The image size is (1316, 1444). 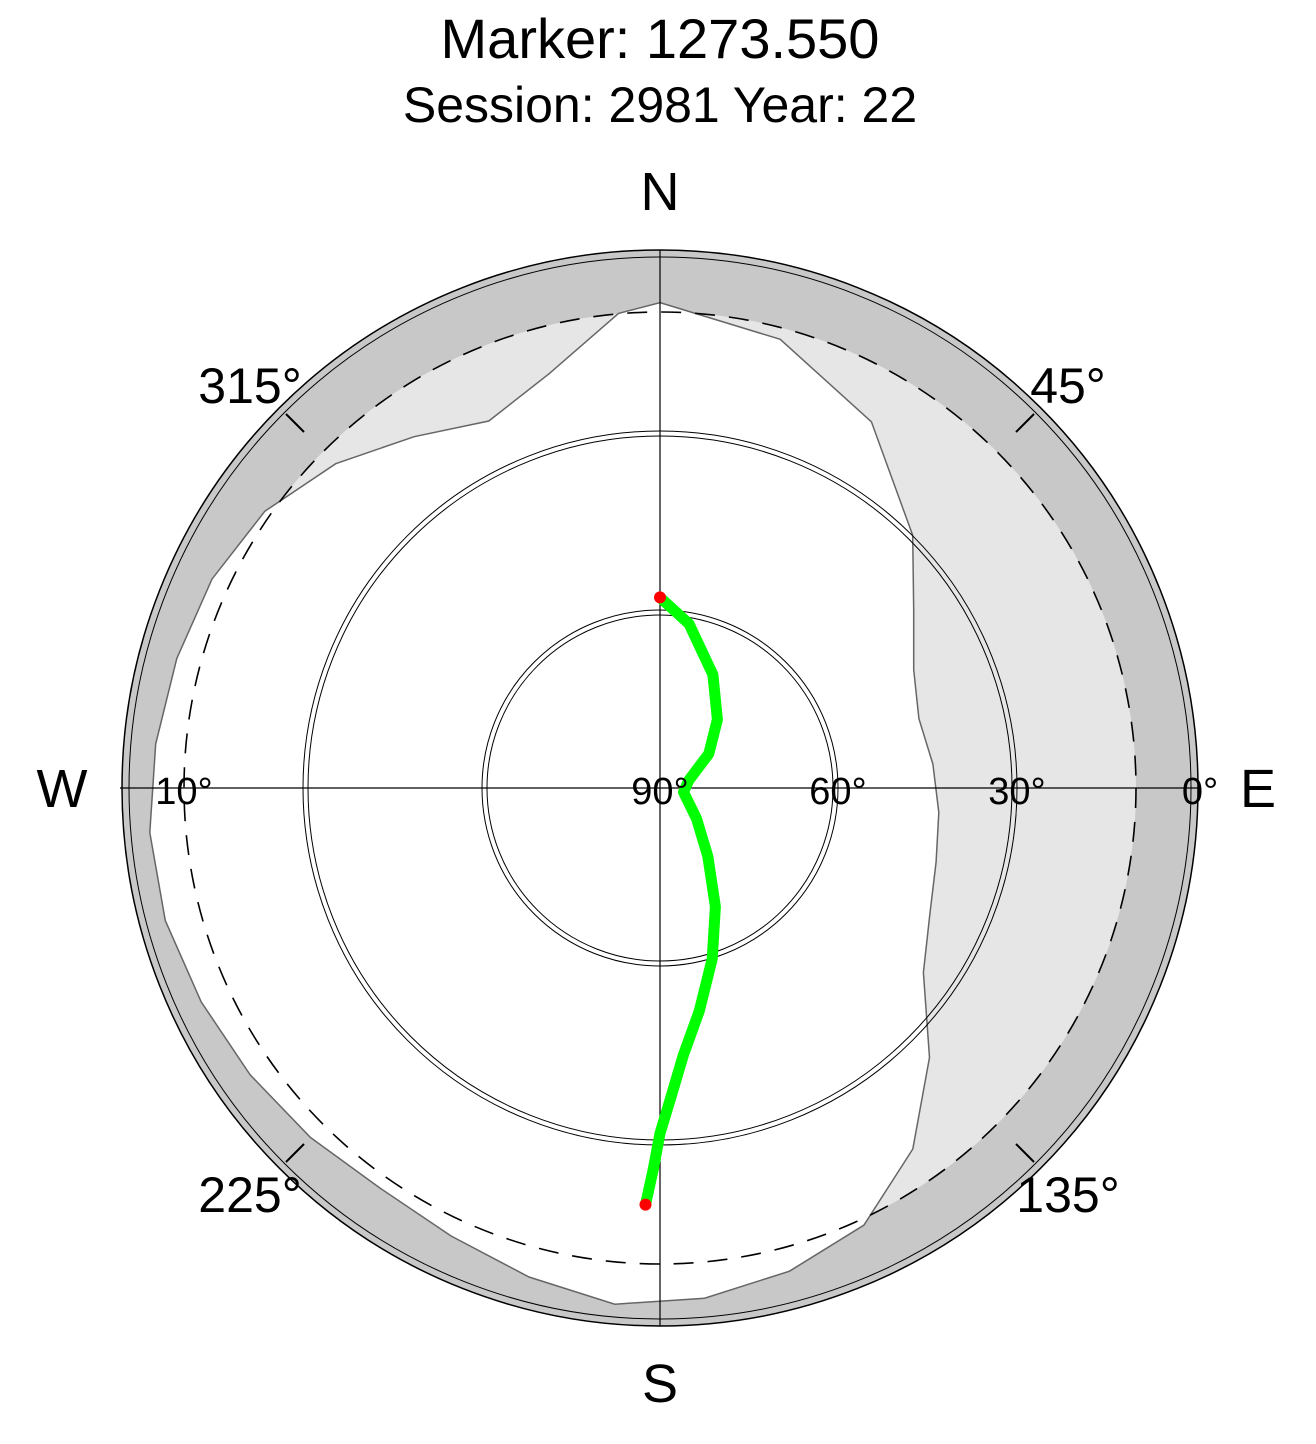 What do you see at coordinates (659, 792) in the screenshot?
I see `elevation-label-90: 90°` at bounding box center [659, 792].